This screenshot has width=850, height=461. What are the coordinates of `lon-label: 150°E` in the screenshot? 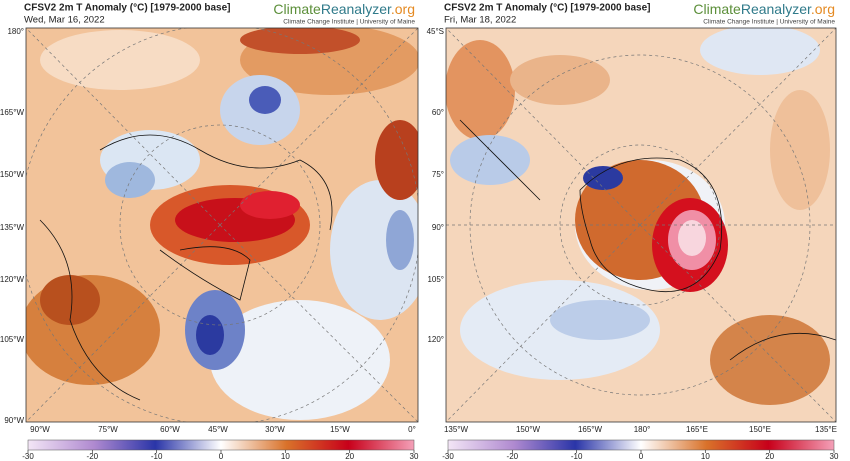 It's located at (760, 429).